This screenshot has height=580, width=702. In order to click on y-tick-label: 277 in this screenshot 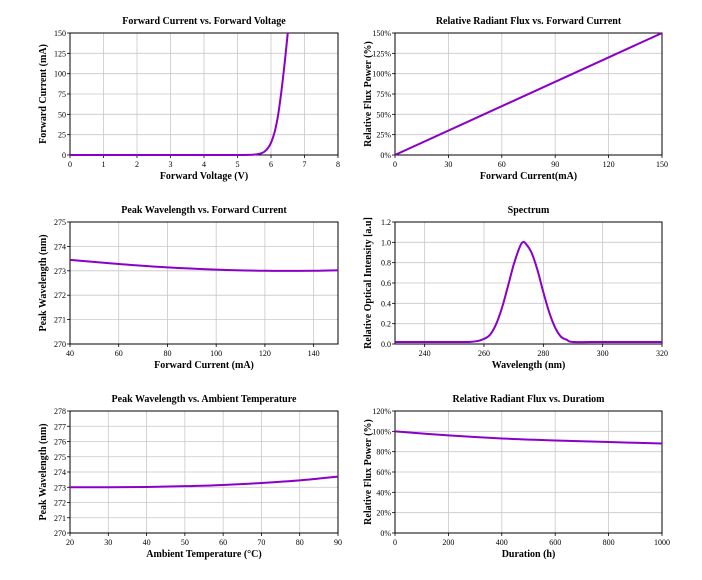, I will do `click(60, 426)`.